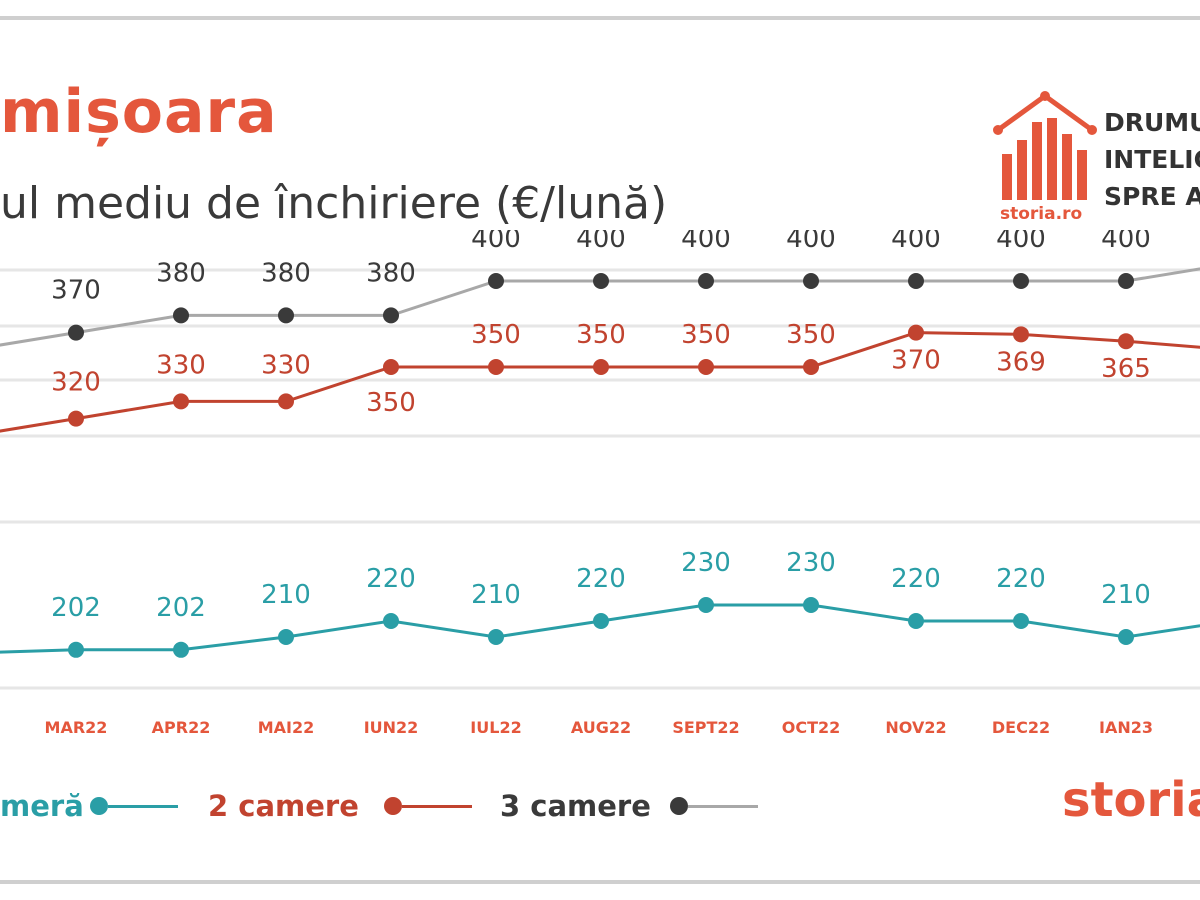  Describe the element at coordinates (1021, 727) in the screenshot. I see `x-tick-label: DEC22` at that location.